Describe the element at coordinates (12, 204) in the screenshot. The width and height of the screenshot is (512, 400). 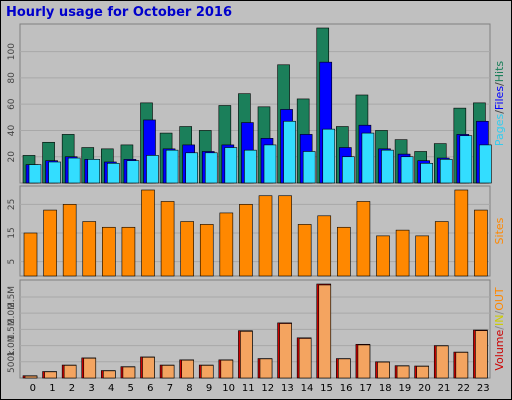
I see `y-tick-label: 25` at that location.